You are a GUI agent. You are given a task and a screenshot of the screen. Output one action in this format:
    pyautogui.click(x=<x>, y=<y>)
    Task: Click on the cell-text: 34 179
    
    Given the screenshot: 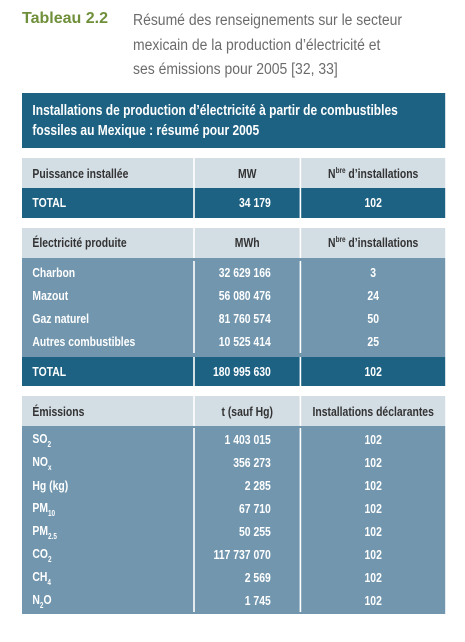 What is the action you would take?
    pyautogui.click(x=254, y=203)
    